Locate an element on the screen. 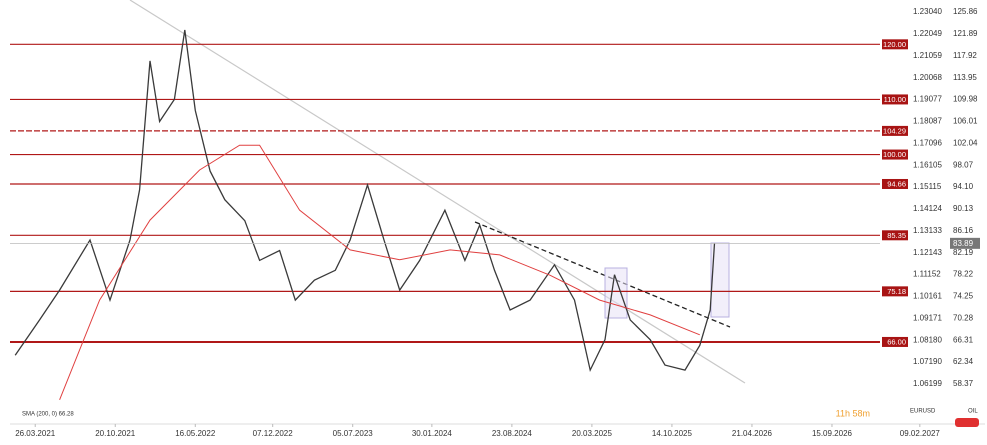 The image size is (987, 445). y2-tick-label: 1.09171 is located at coordinates (927, 317).